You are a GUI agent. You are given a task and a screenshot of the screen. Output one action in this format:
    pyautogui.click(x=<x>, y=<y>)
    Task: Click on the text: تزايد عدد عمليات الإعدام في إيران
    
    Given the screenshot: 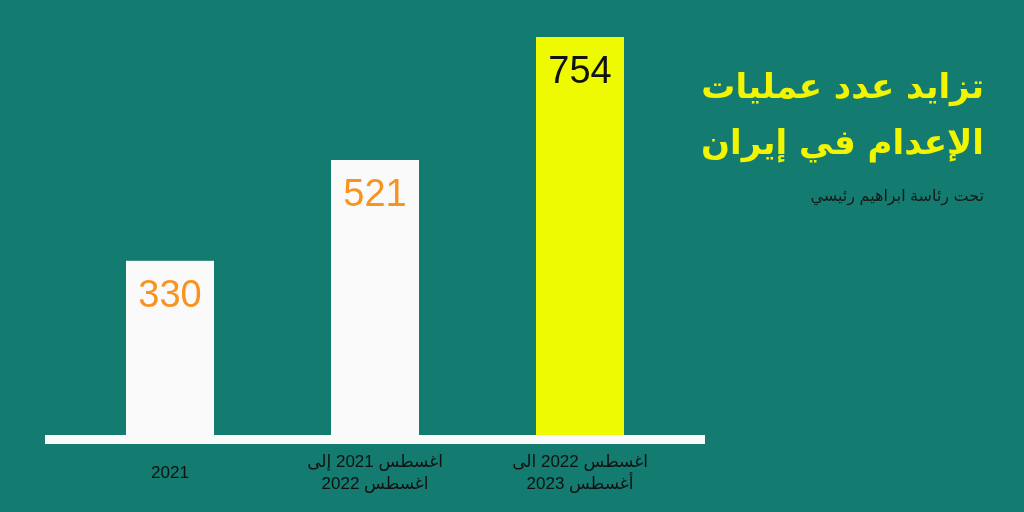 What is the action you would take?
    pyautogui.click(x=842, y=115)
    